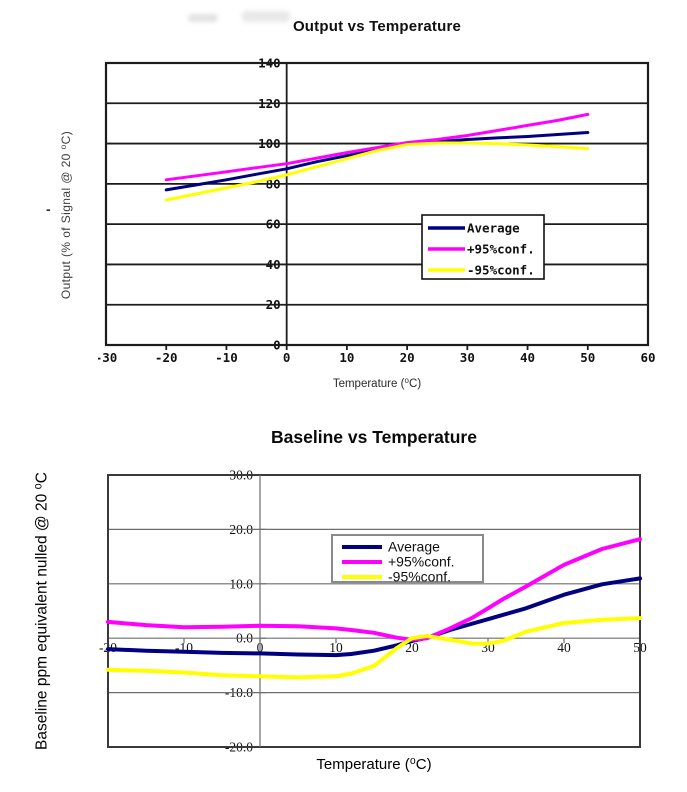  I want to click on stray-dash: -, so click(48, 209).